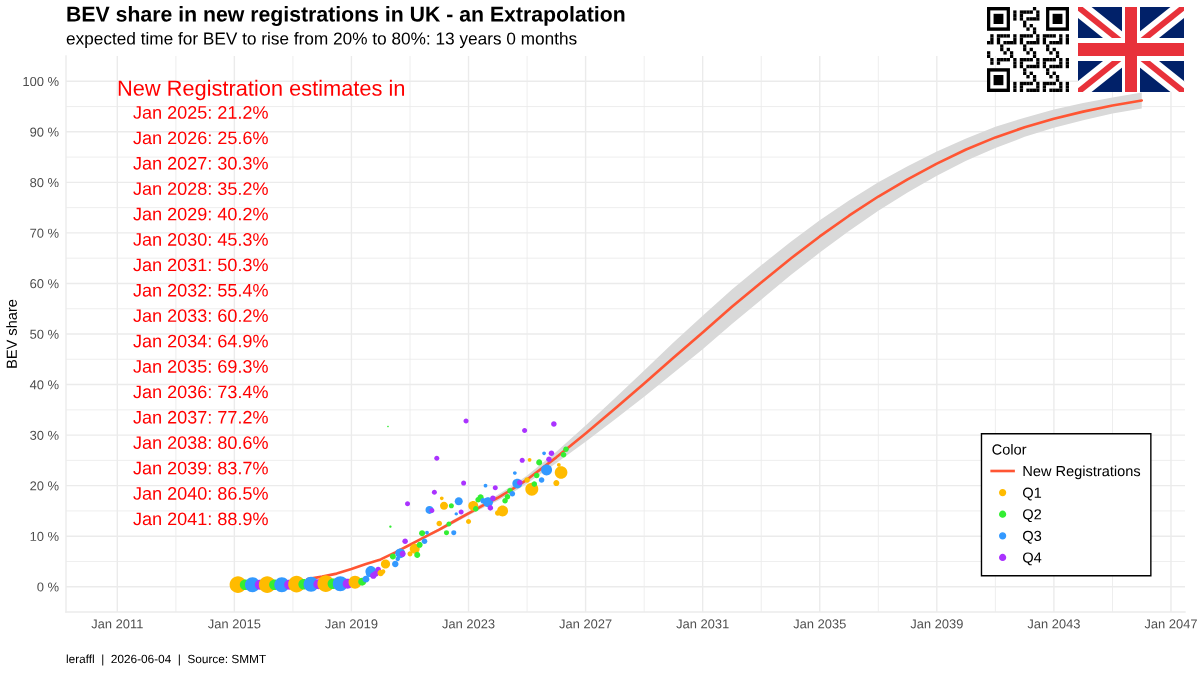  What do you see at coordinates (1032, 494) in the screenshot?
I see `legend-label: Q1` at bounding box center [1032, 494].